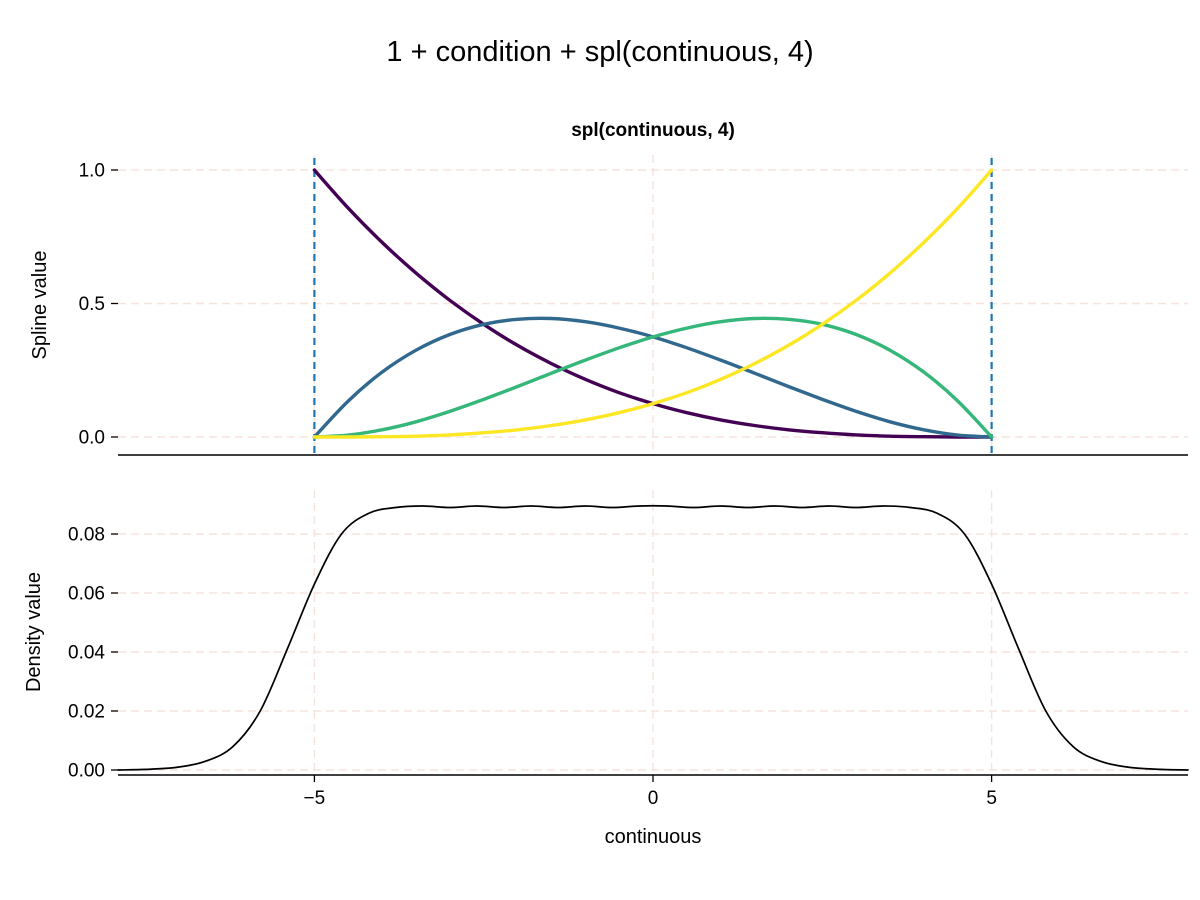 This screenshot has height=900, width=1200. Describe the element at coordinates (653, 130) in the screenshot. I see `spline-panel-title: spl(continuous, 4)` at that location.